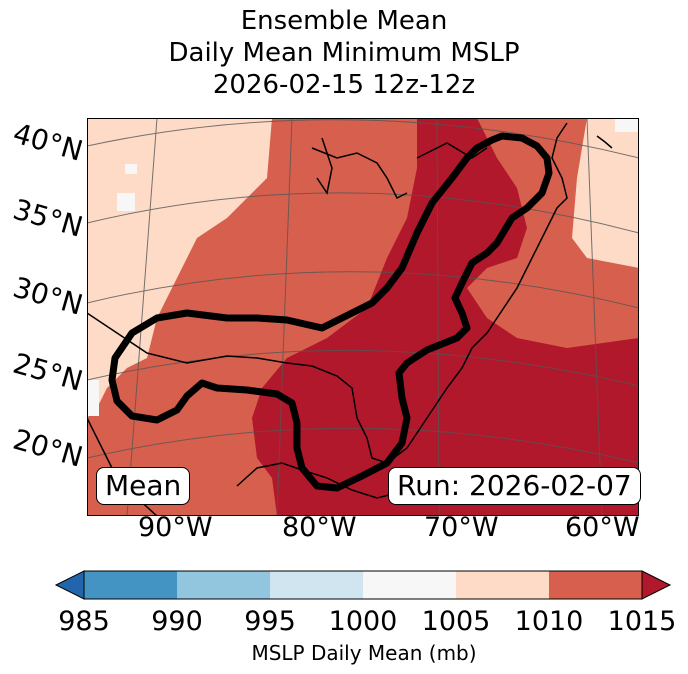 This screenshot has width=688, height=674. I want to click on title-line-2: Daily Mean Minimum MSLP, so click(344, 53).